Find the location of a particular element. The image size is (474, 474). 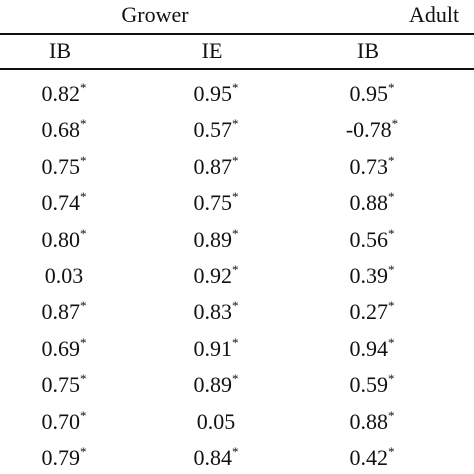

cell-value: 0.59 is located at coordinates (369, 385).